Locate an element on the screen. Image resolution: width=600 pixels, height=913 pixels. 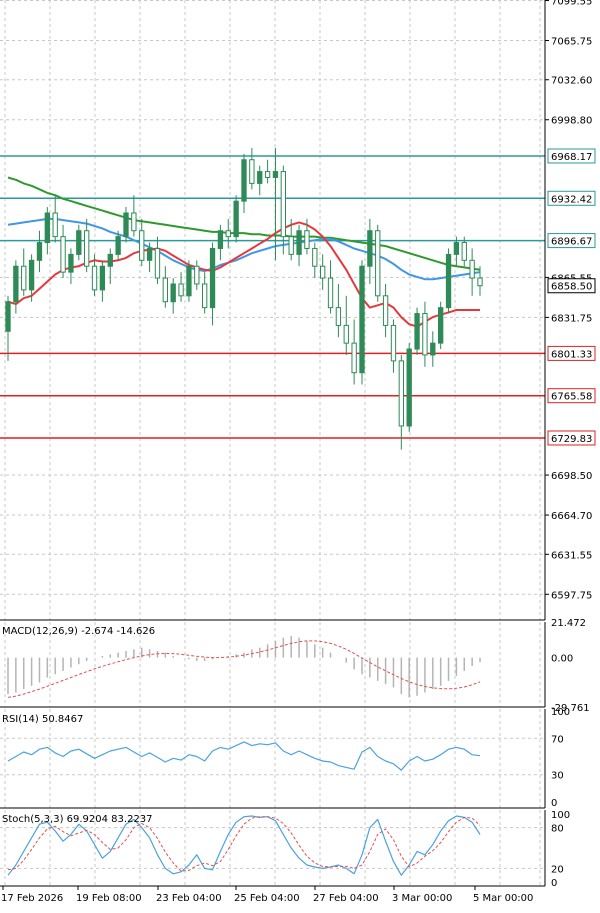
stoch-signal-line is located at coordinates (244, 844).